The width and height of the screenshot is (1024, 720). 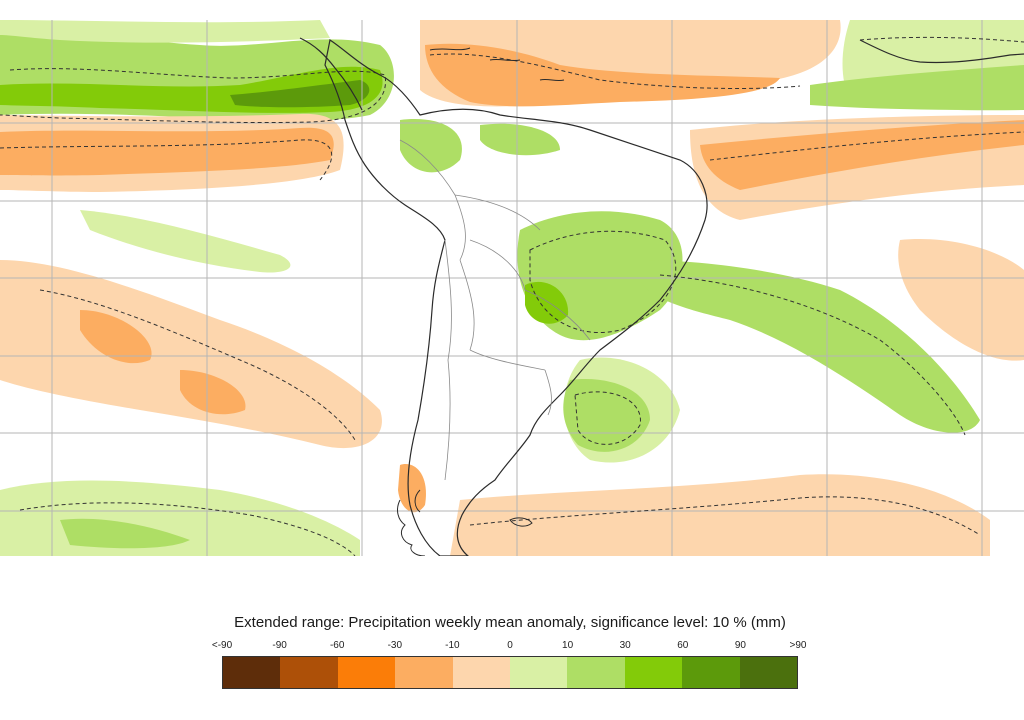 What do you see at coordinates (125, 533) in the screenshot?
I see `wet-zone-south-pacific-core` at bounding box center [125, 533].